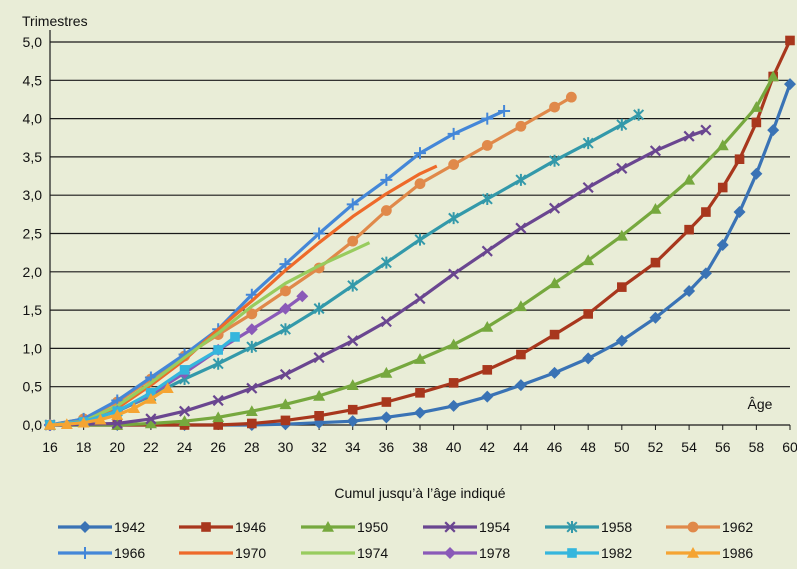 This screenshot has height=569, width=797. What do you see at coordinates (129, 553) in the screenshot?
I see `legend-label: 1966` at bounding box center [129, 553].